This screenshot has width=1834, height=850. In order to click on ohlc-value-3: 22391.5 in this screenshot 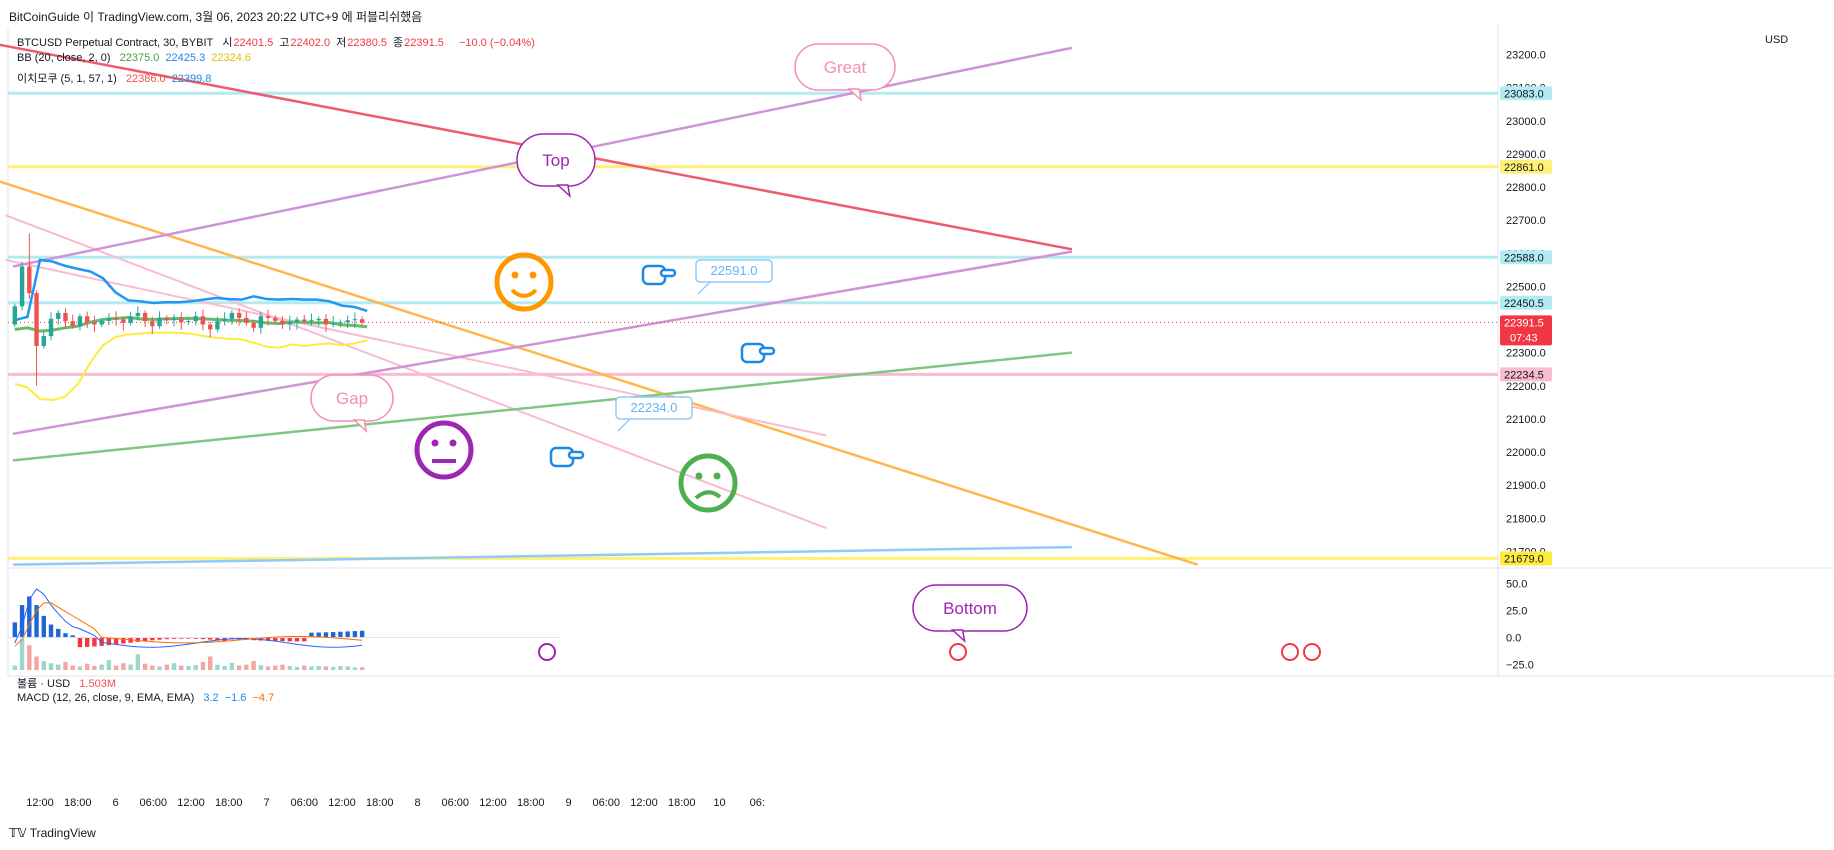, I will do `click(424, 43)`.